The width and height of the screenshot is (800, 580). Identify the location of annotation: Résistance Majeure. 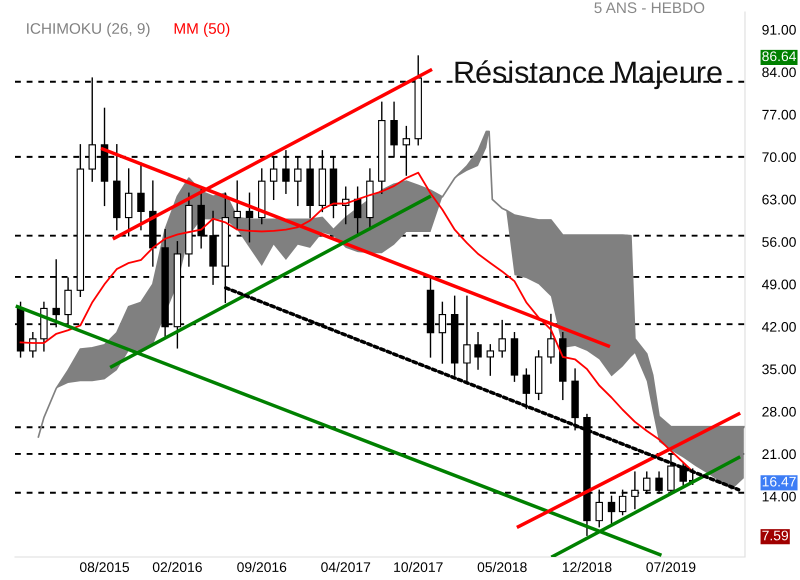
(589, 75).